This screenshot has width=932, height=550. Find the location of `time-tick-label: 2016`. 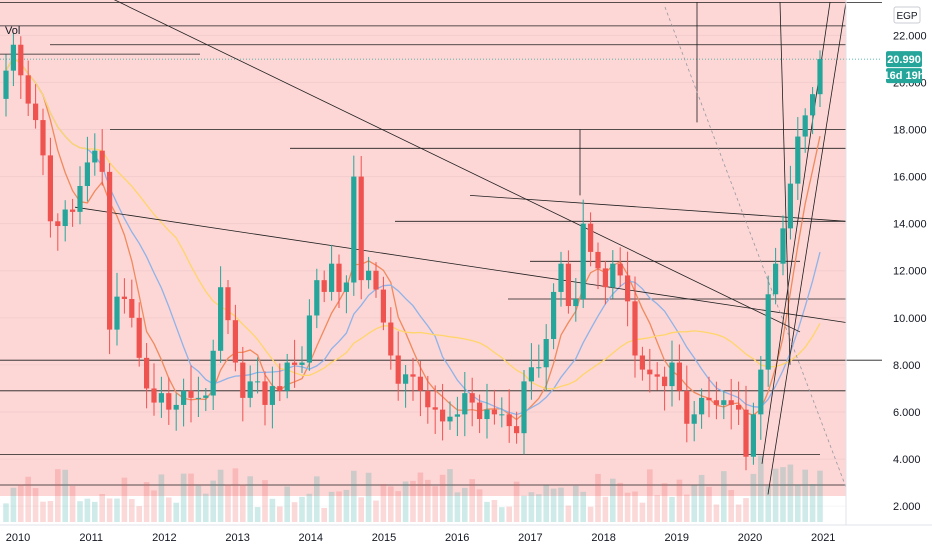

time-tick-label: 2016 is located at coordinates (457, 538).